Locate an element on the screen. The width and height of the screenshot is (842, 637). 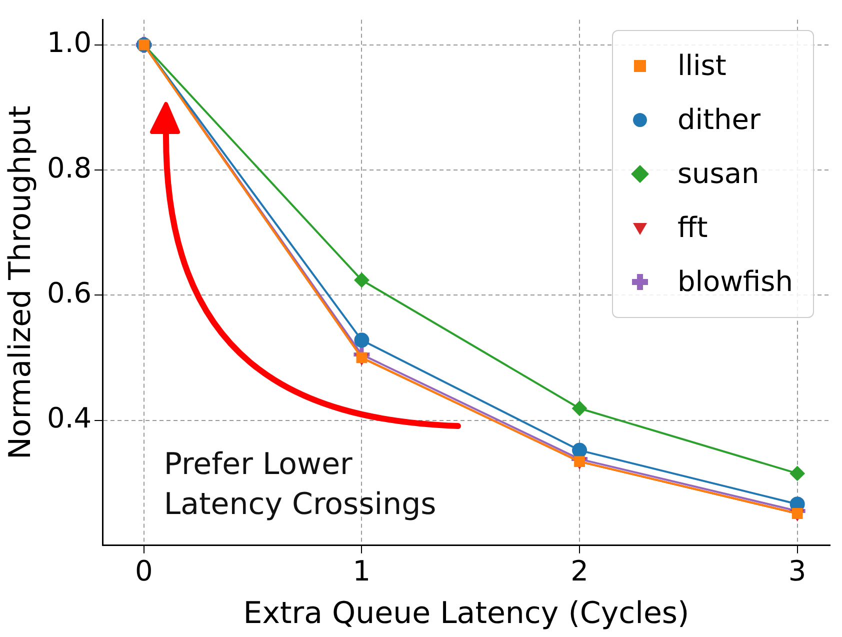
x-tick-label: 1 is located at coordinates (361, 571).